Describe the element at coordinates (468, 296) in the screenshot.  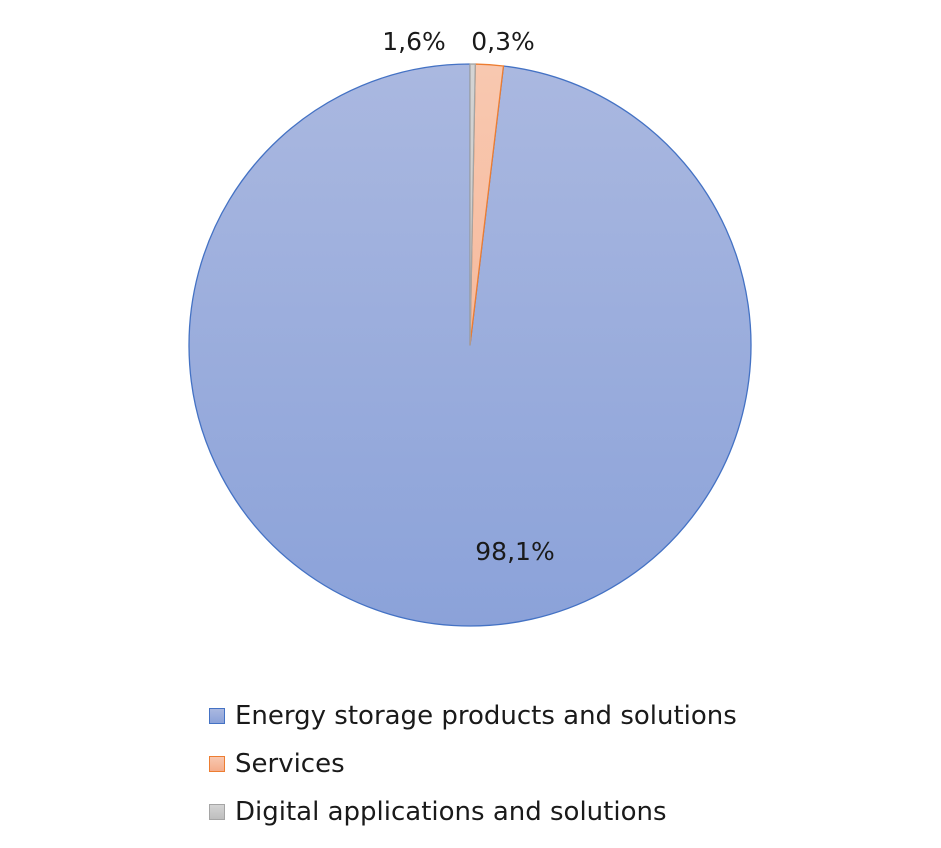
I see `pie-data-labels: 98,1% 1,6% 0,3%` at that location.